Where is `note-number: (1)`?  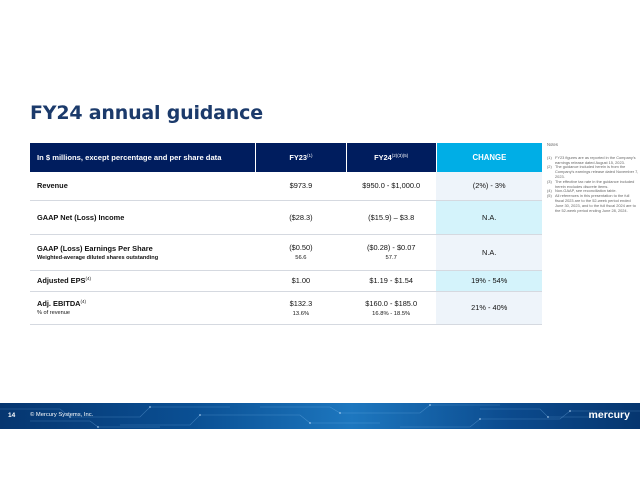 note-number: (1) is located at coordinates (549, 157).